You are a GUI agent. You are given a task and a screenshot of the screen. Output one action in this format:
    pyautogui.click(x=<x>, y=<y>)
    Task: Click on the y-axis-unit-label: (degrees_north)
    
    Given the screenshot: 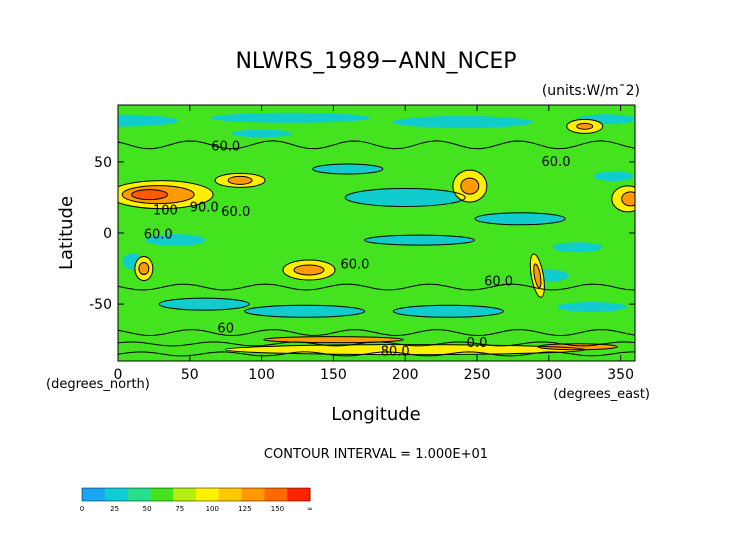 What is the action you would take?
    pyautogui.click(x=98, y=384)
    